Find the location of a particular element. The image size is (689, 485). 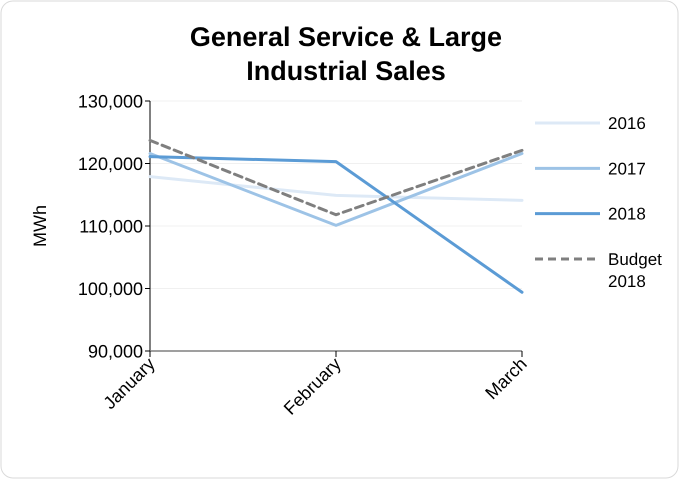

y-axis-title: MWh is located at coordinates (40, 226).